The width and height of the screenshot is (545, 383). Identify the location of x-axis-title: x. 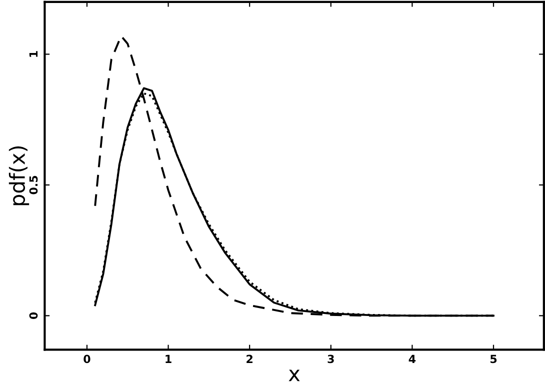
(294, 376).